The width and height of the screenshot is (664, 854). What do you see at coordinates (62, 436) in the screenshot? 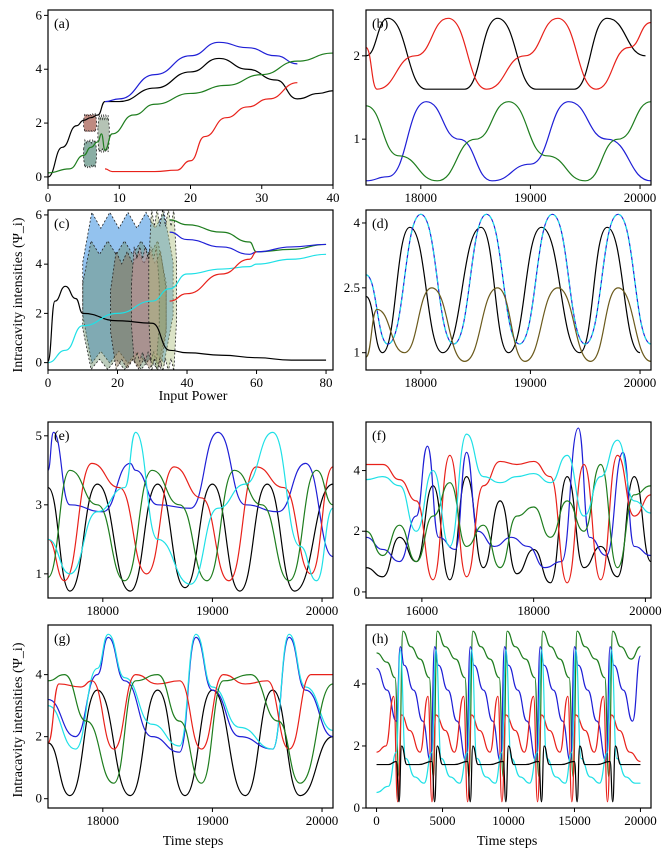
I see `panel-label-e: (e)` at bounding box center [62, 436].